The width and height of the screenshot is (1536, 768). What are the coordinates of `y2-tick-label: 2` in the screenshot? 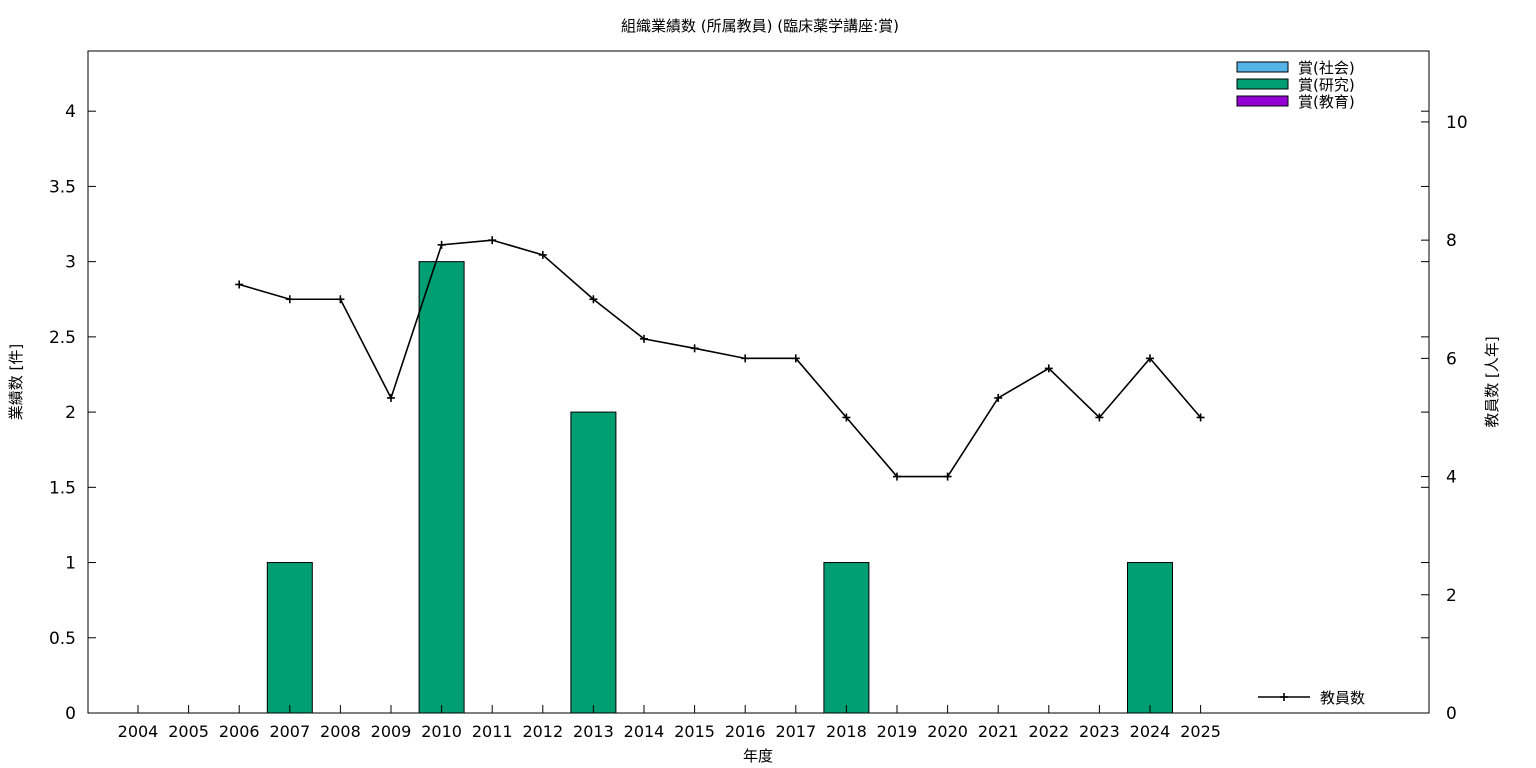 It's located at (1451, 596).